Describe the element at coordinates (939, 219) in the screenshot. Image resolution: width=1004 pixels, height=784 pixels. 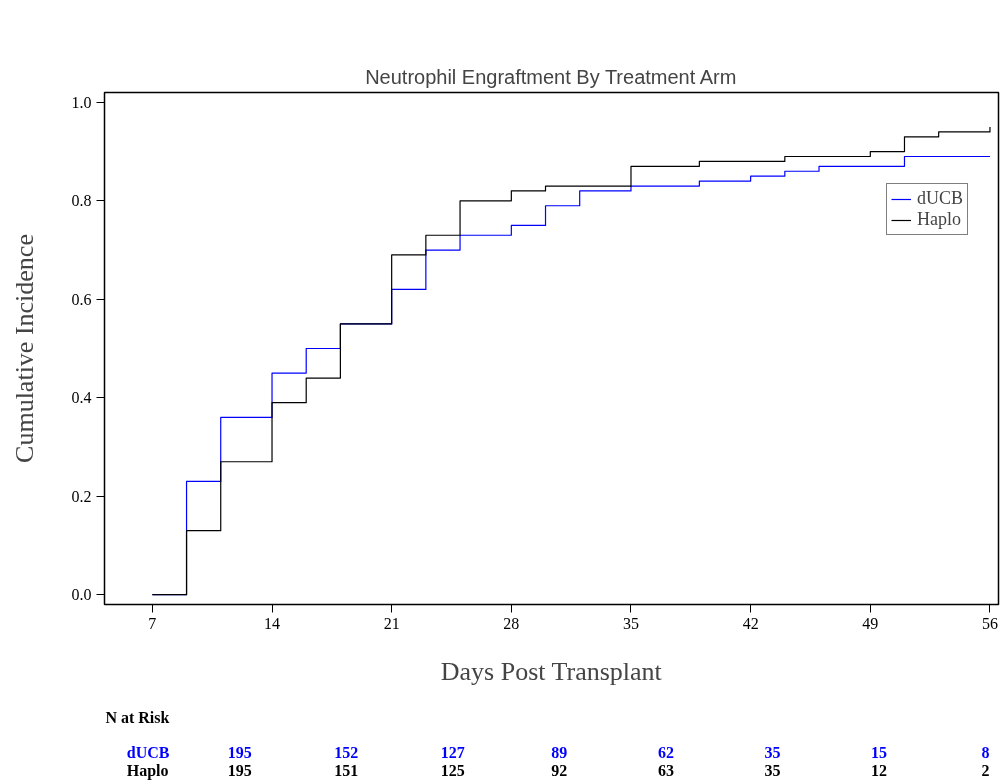
I see `legend-label: Haplo` at that location.